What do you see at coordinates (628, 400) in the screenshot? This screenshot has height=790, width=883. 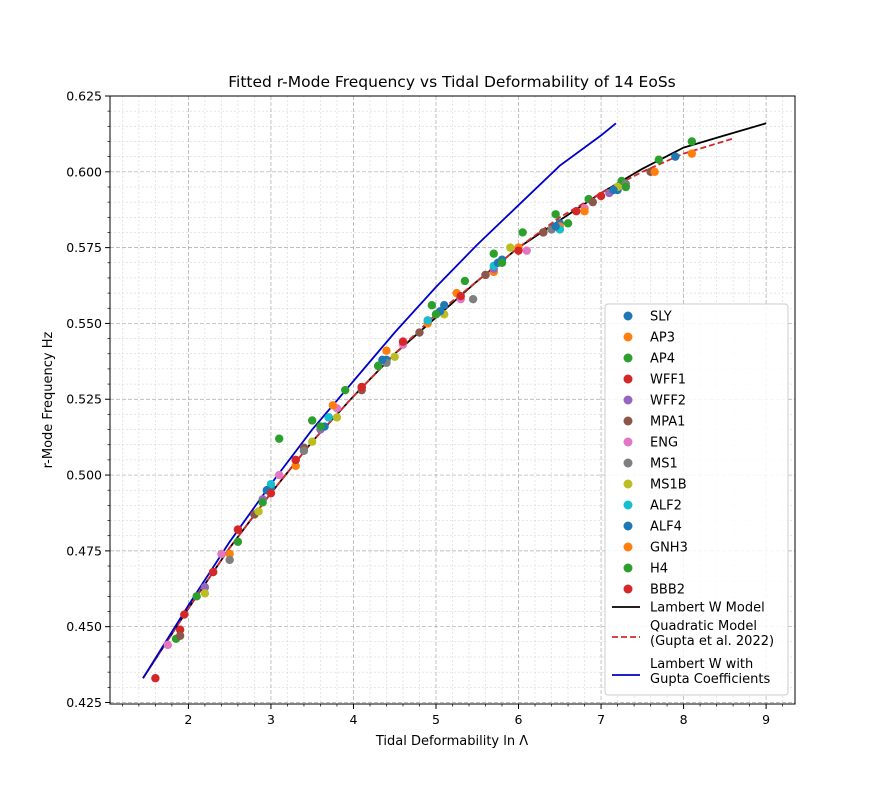 I see `legend-marker-wff2` at bounding box center [628, 400].